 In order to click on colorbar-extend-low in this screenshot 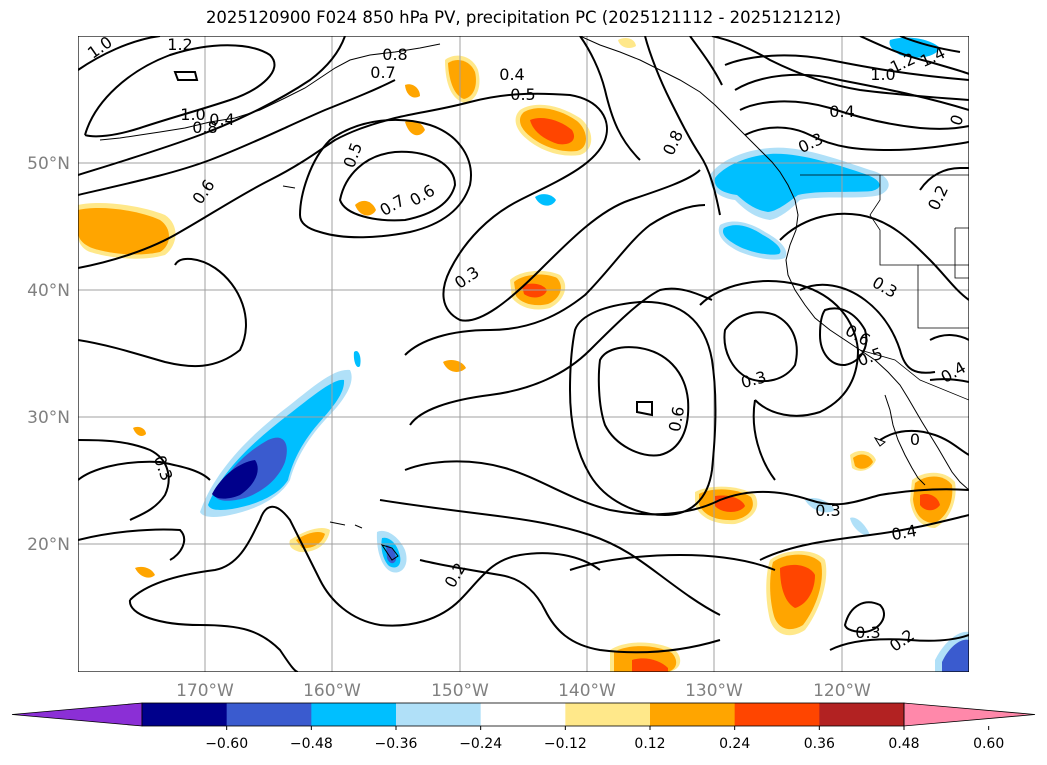, I will do `click(77, 714)`.